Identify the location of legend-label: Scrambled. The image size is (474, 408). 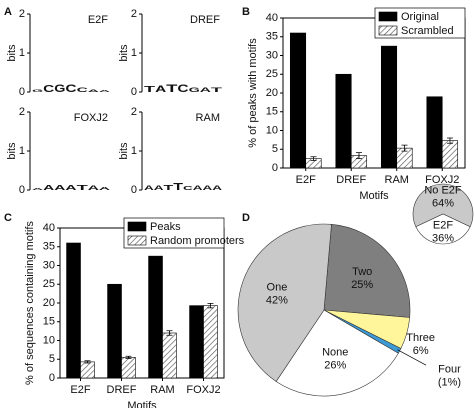
(427, 31).